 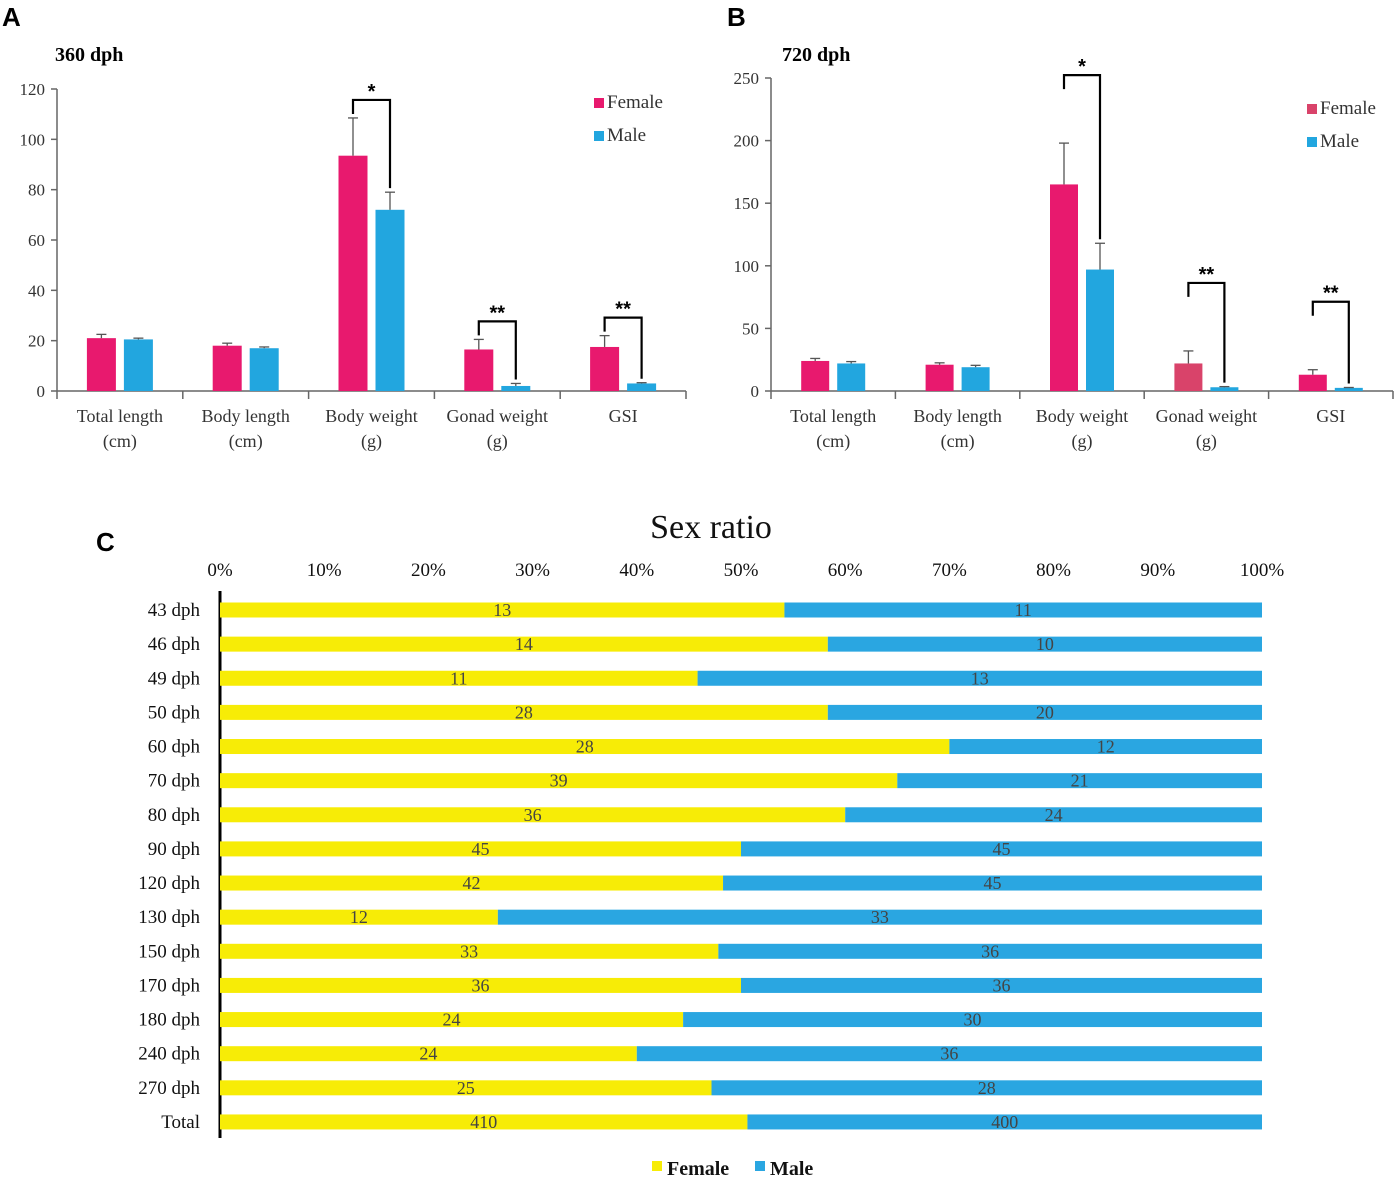 I want to click on female-count-label: 11, so click(x=458, y=678).